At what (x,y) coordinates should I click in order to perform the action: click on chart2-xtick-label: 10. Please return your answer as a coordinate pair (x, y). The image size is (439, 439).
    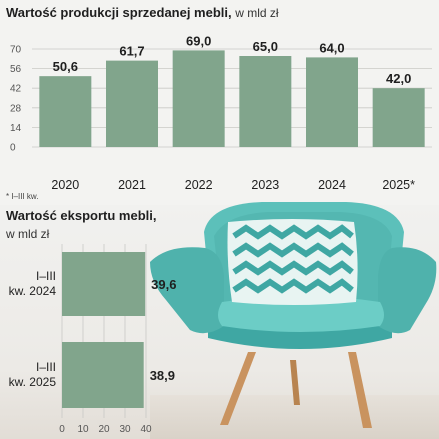
    Looking at the image, I should click on (83, 429).